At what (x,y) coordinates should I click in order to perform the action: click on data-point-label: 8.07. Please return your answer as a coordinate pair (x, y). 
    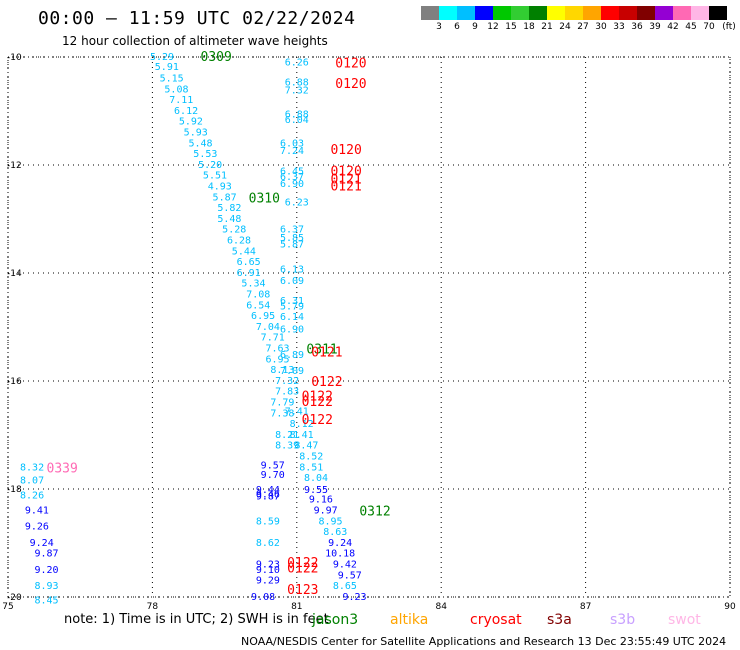
    Looking at the image, I should click on (32, 480).